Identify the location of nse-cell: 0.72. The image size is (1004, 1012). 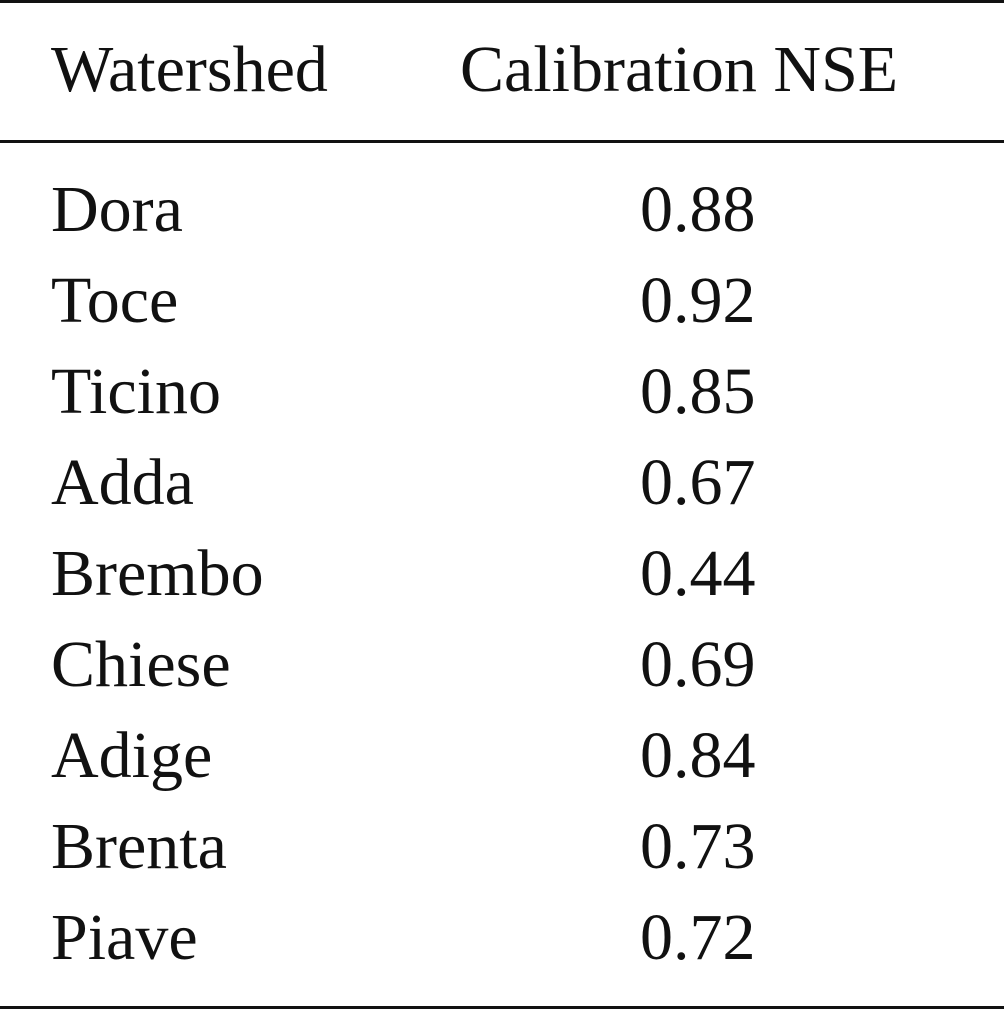
(698, 937).